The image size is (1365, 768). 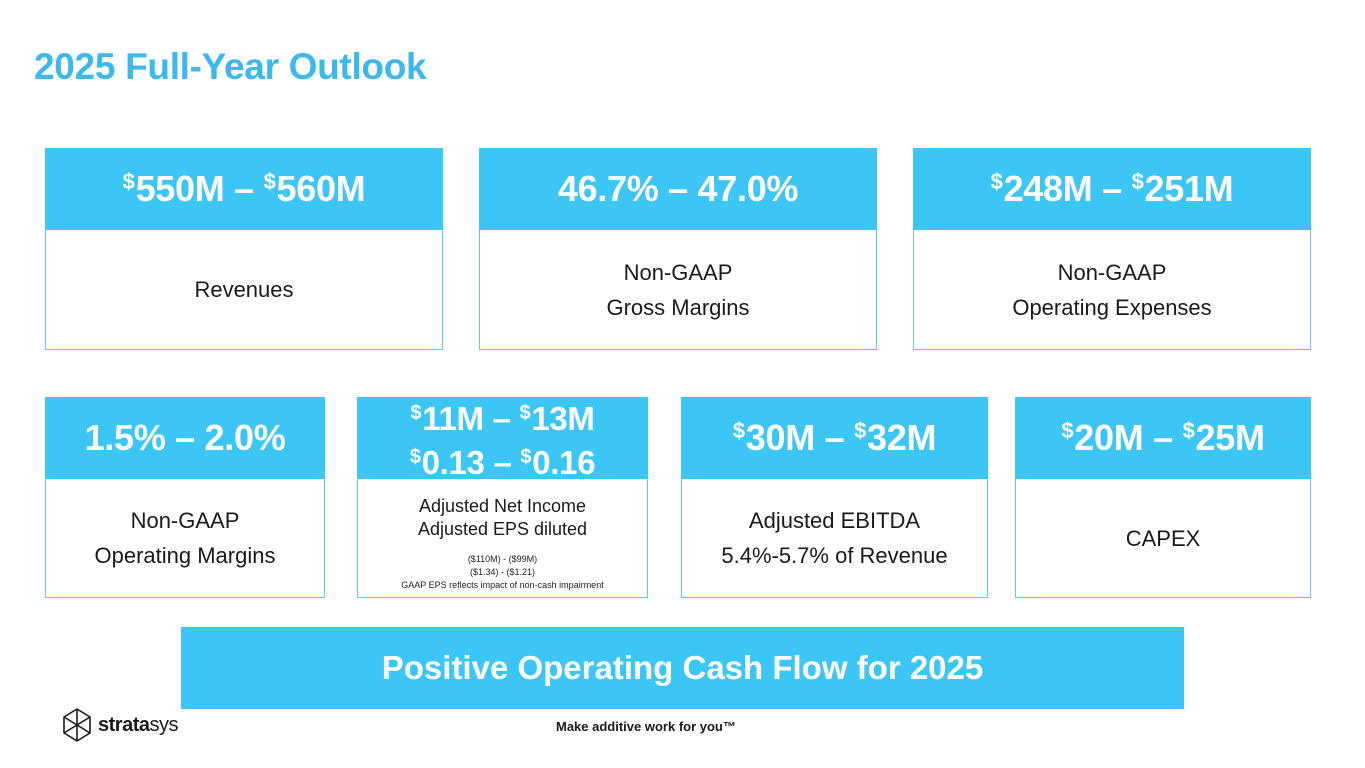 I want to click on cash-flow-banner: Positive Operating Cash Flow for 2025, so click(x=682, y=668).